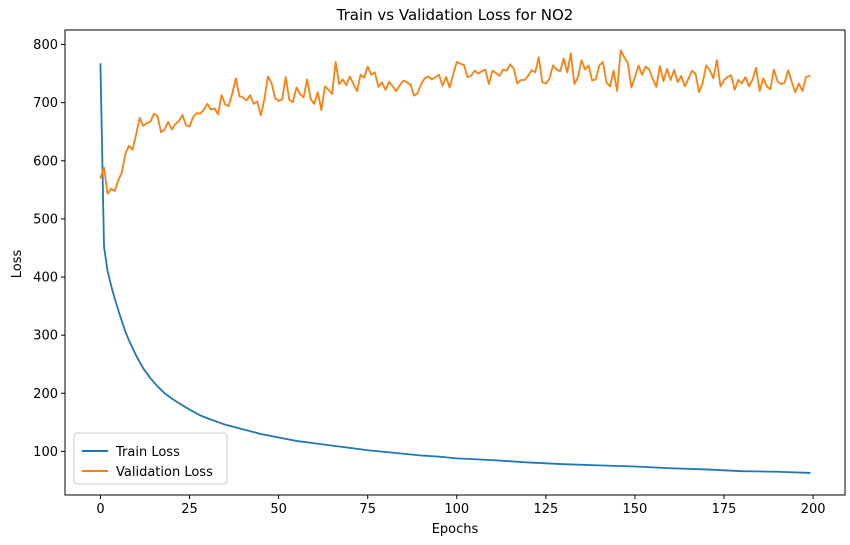  Describe the element at coordinates (45, 452) in the screenshot. I see `y-tick-label: 100` at that location.